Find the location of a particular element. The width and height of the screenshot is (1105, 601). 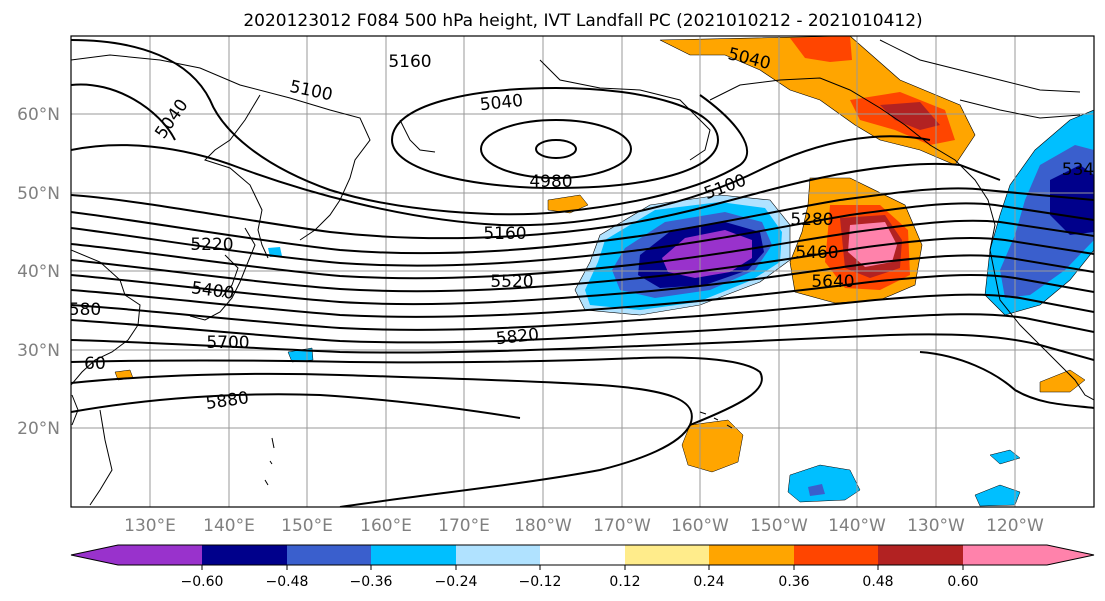

lat-label: 60°N is located at coordinates (38, 115).